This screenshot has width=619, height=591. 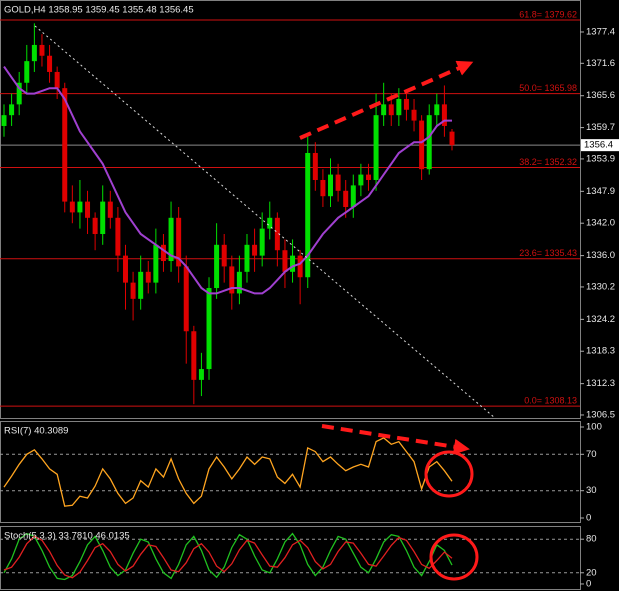 I want to click on panel-frame, so click(x=290, y=558).